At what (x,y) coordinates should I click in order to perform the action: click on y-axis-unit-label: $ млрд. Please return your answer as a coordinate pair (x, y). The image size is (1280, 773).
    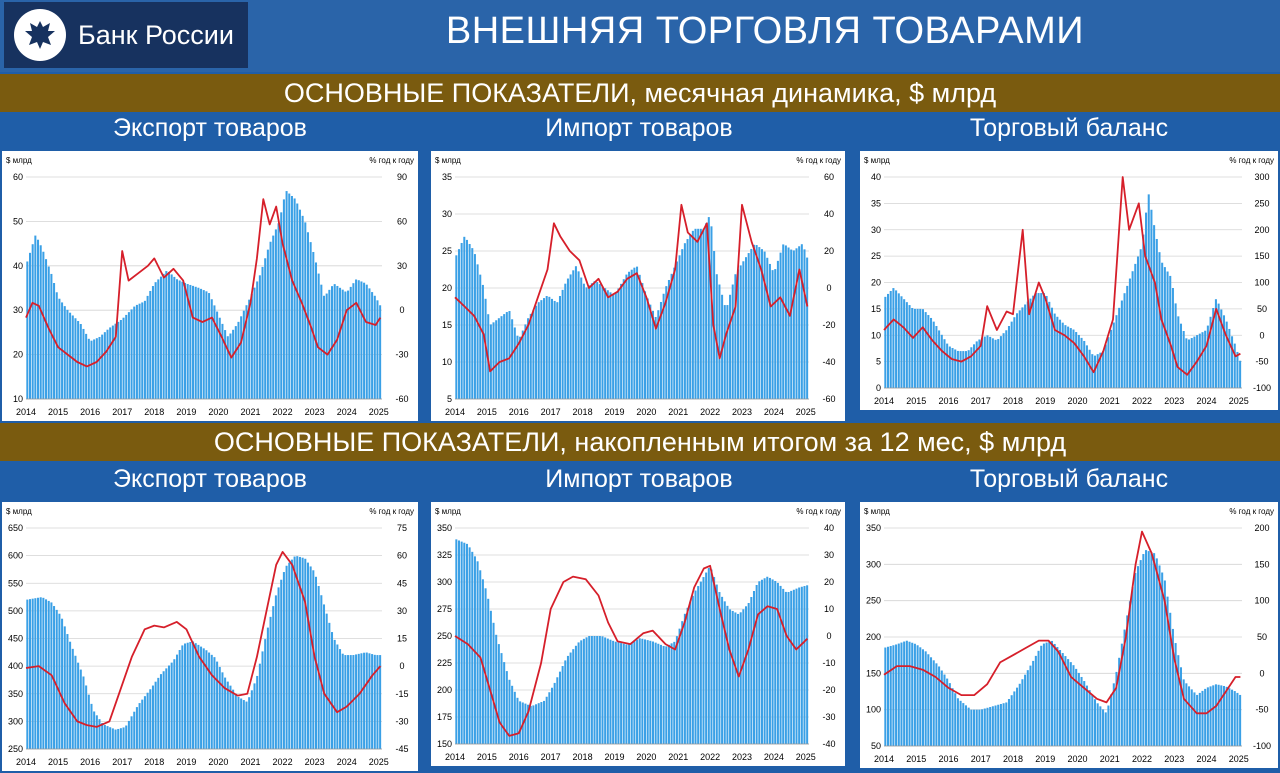
    Looking at the image, I should click on (448, 511).